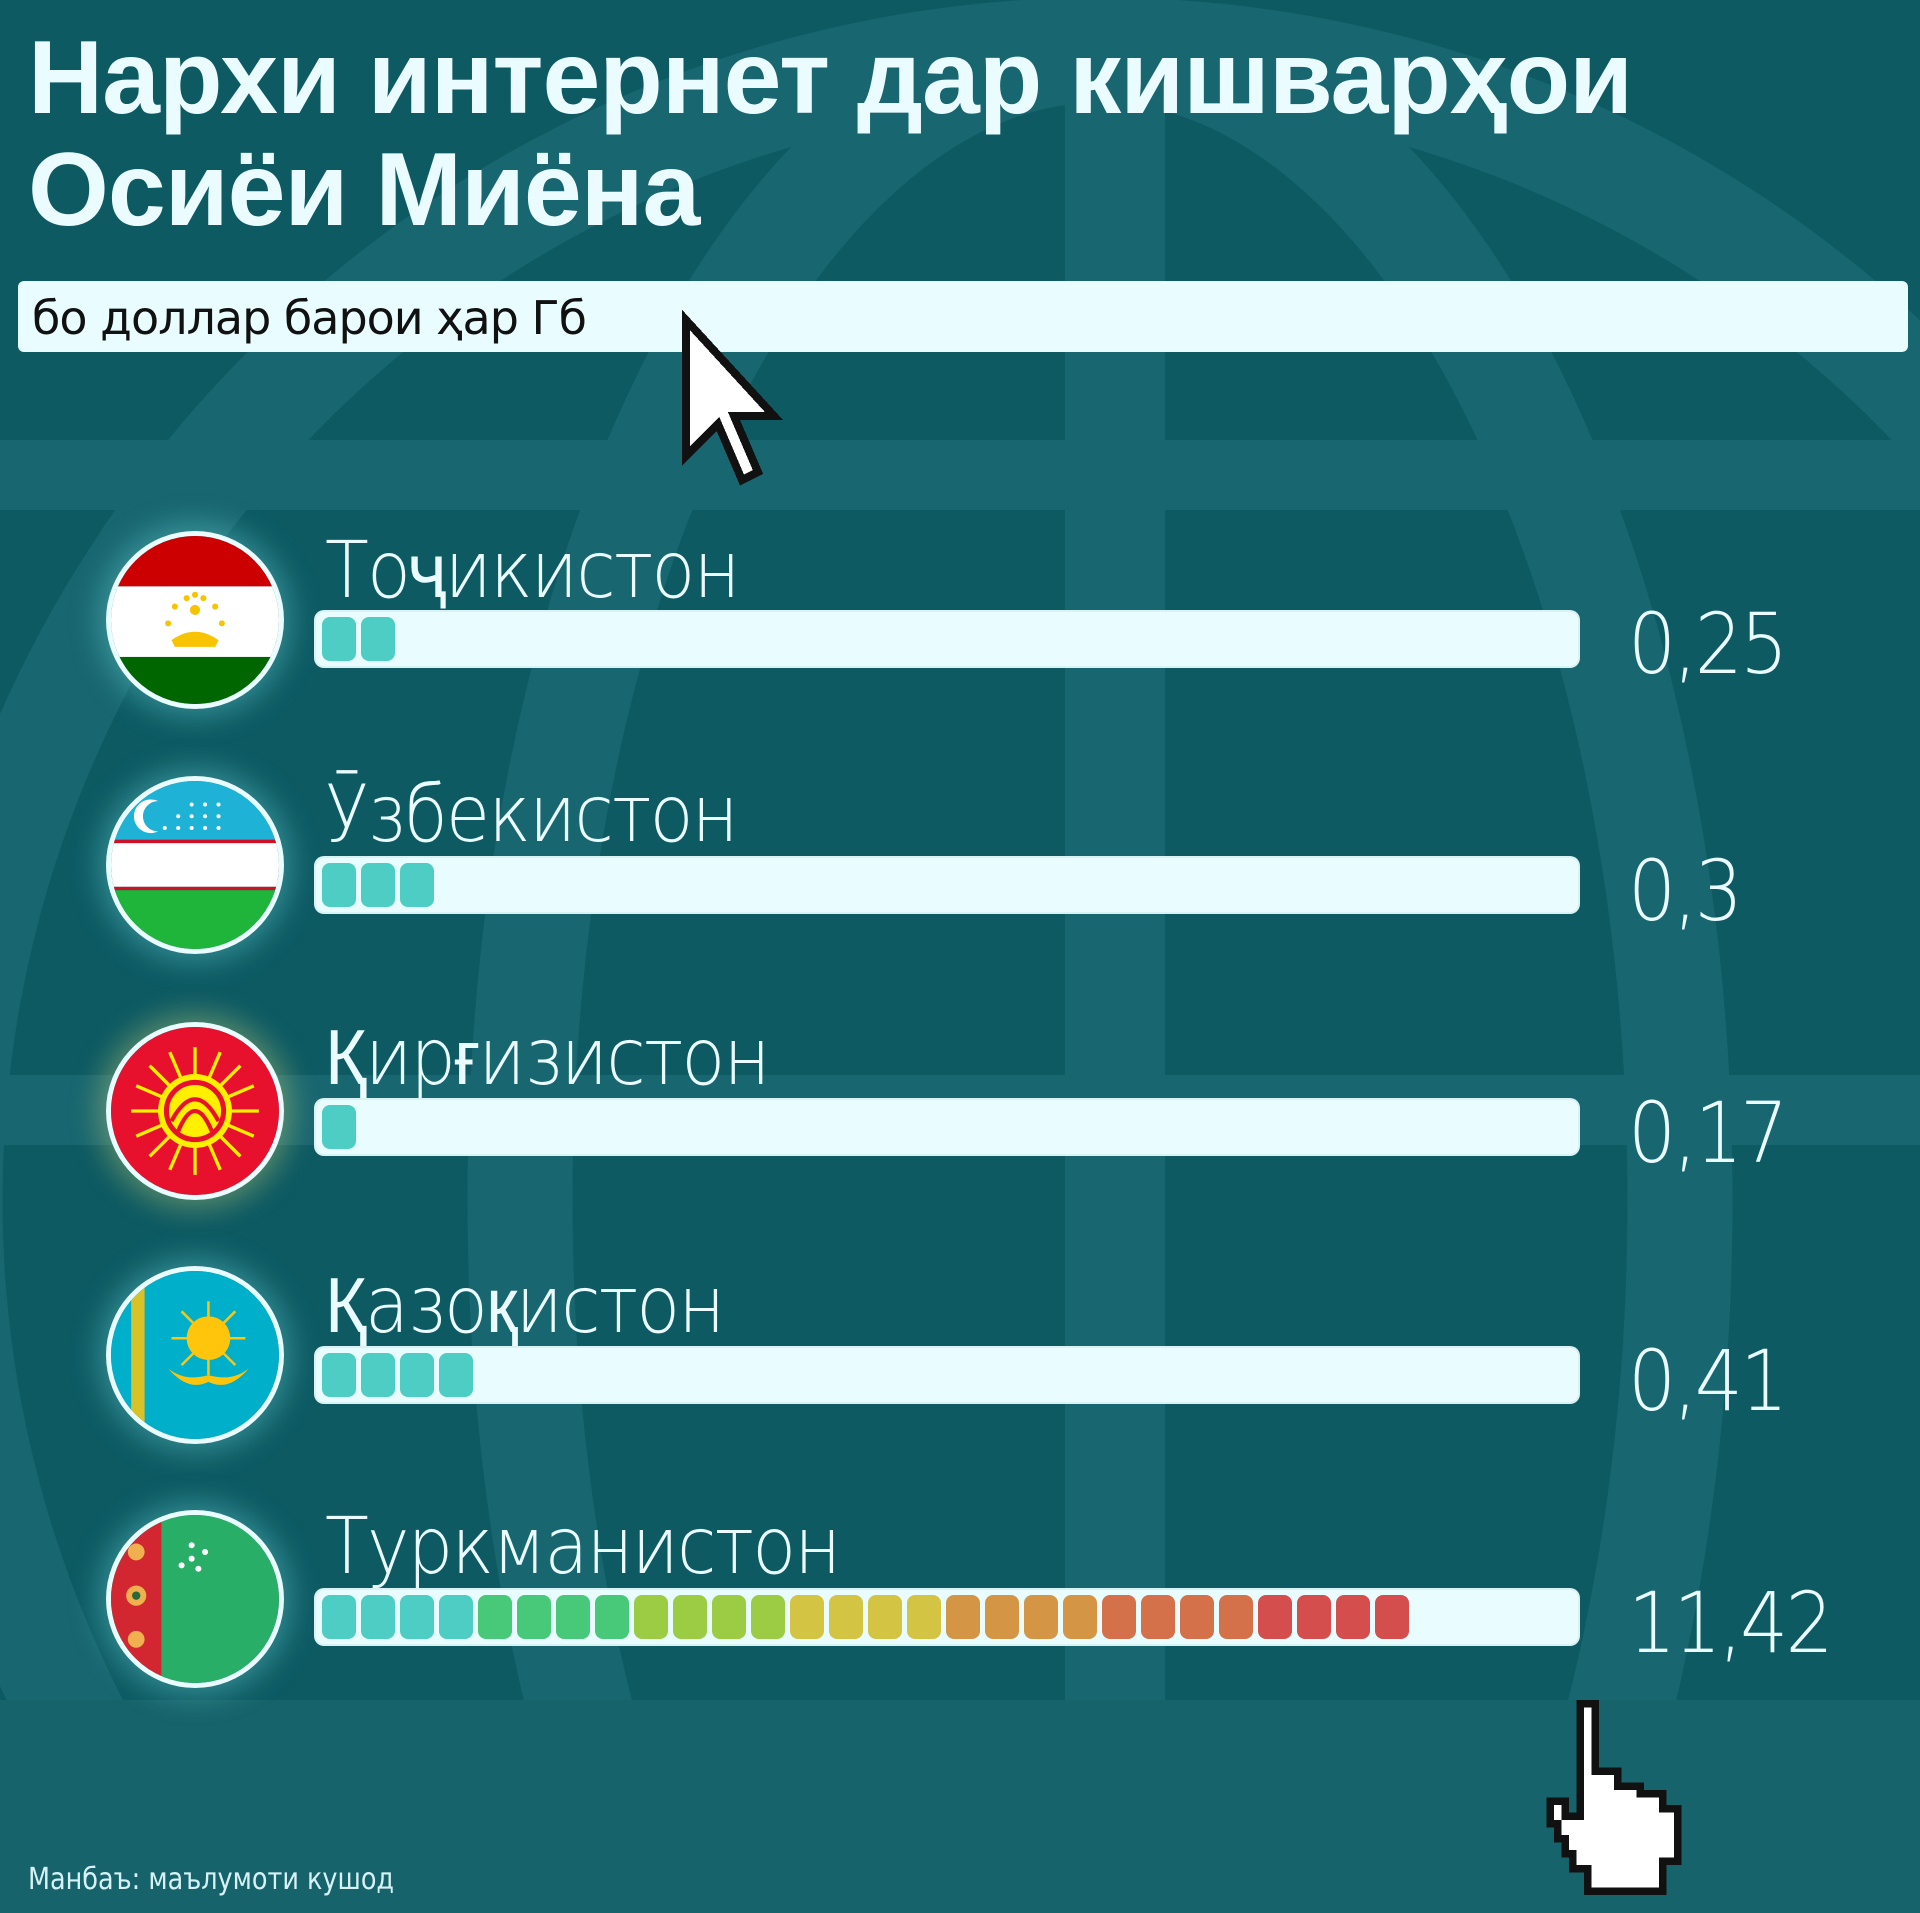 The width and height of the screenshot is (1920, 1913). I want to click on turkmenistan-flag-icon, so click(195, 1599).